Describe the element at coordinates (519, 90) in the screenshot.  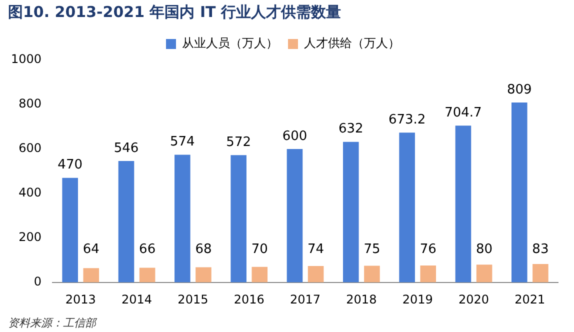
I see `data-label: 809` at that location.